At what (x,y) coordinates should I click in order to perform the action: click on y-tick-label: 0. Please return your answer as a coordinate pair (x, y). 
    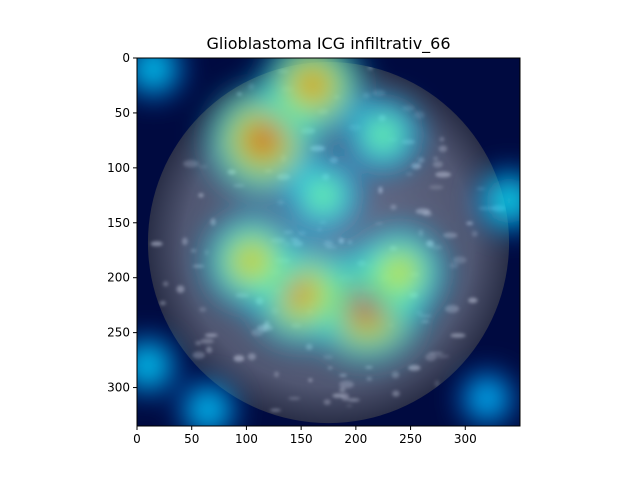
    Looking at the image, I should click on (126, 58).